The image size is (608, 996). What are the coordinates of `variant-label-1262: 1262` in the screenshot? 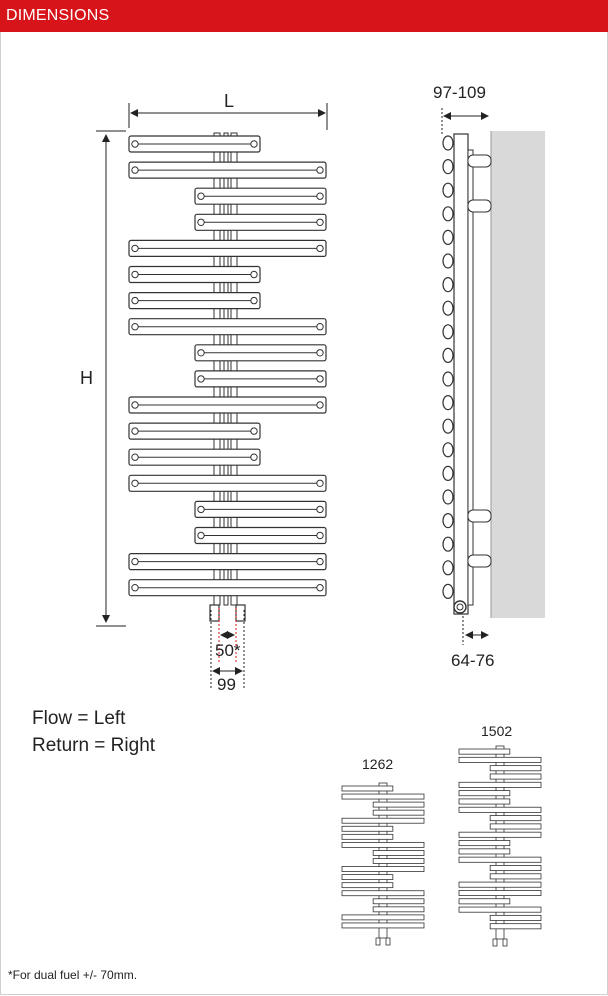 It's located at (378, 764).